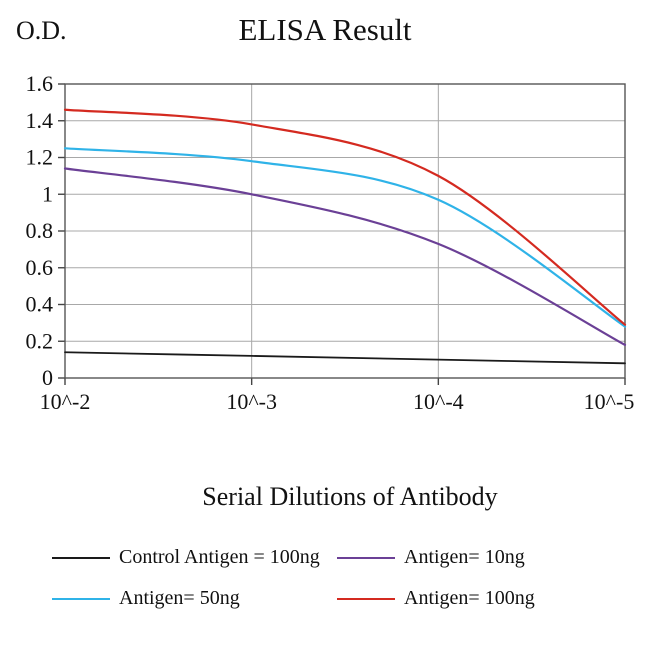 This screenshot has height=650, width=650. What do you see at coordinates (251, 401) in the screenshot?
I see `x-tick-label: 10^-3` at bounding box center [251, 401].